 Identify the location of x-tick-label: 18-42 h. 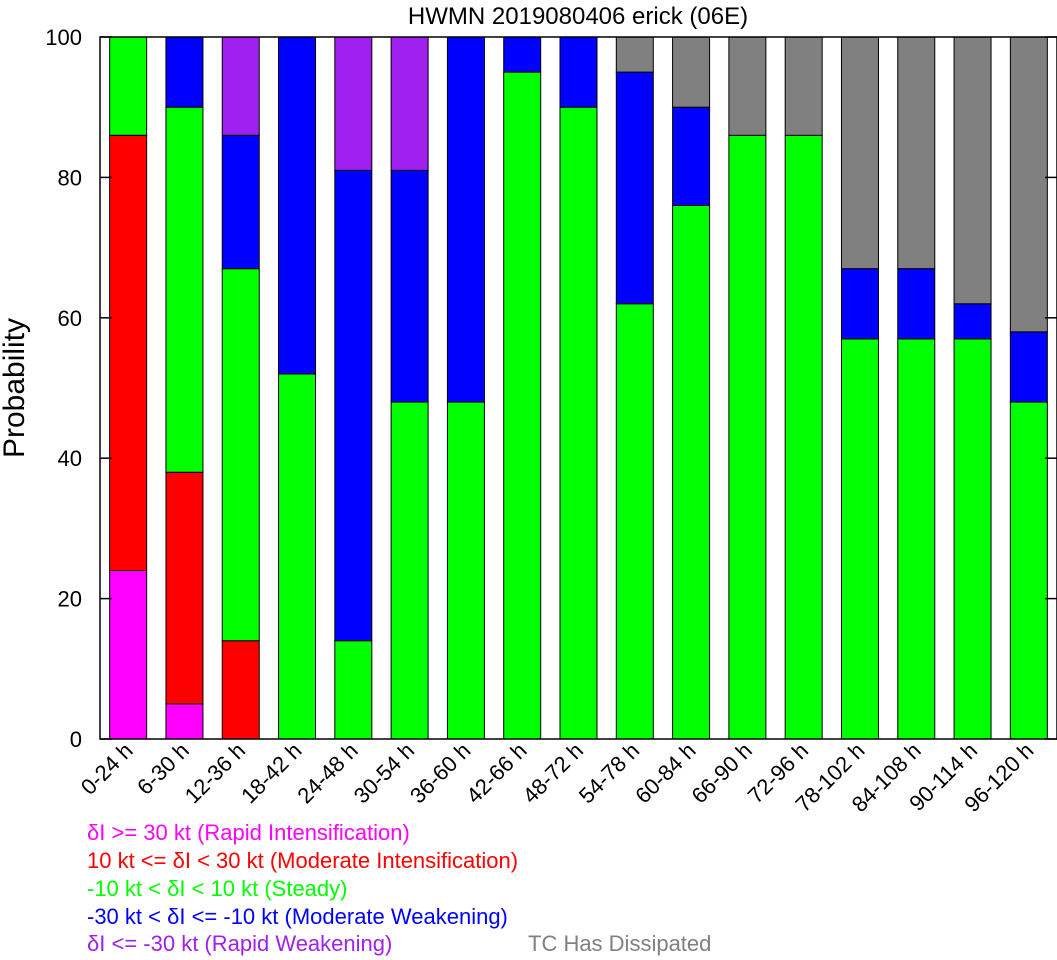
(271, 773).